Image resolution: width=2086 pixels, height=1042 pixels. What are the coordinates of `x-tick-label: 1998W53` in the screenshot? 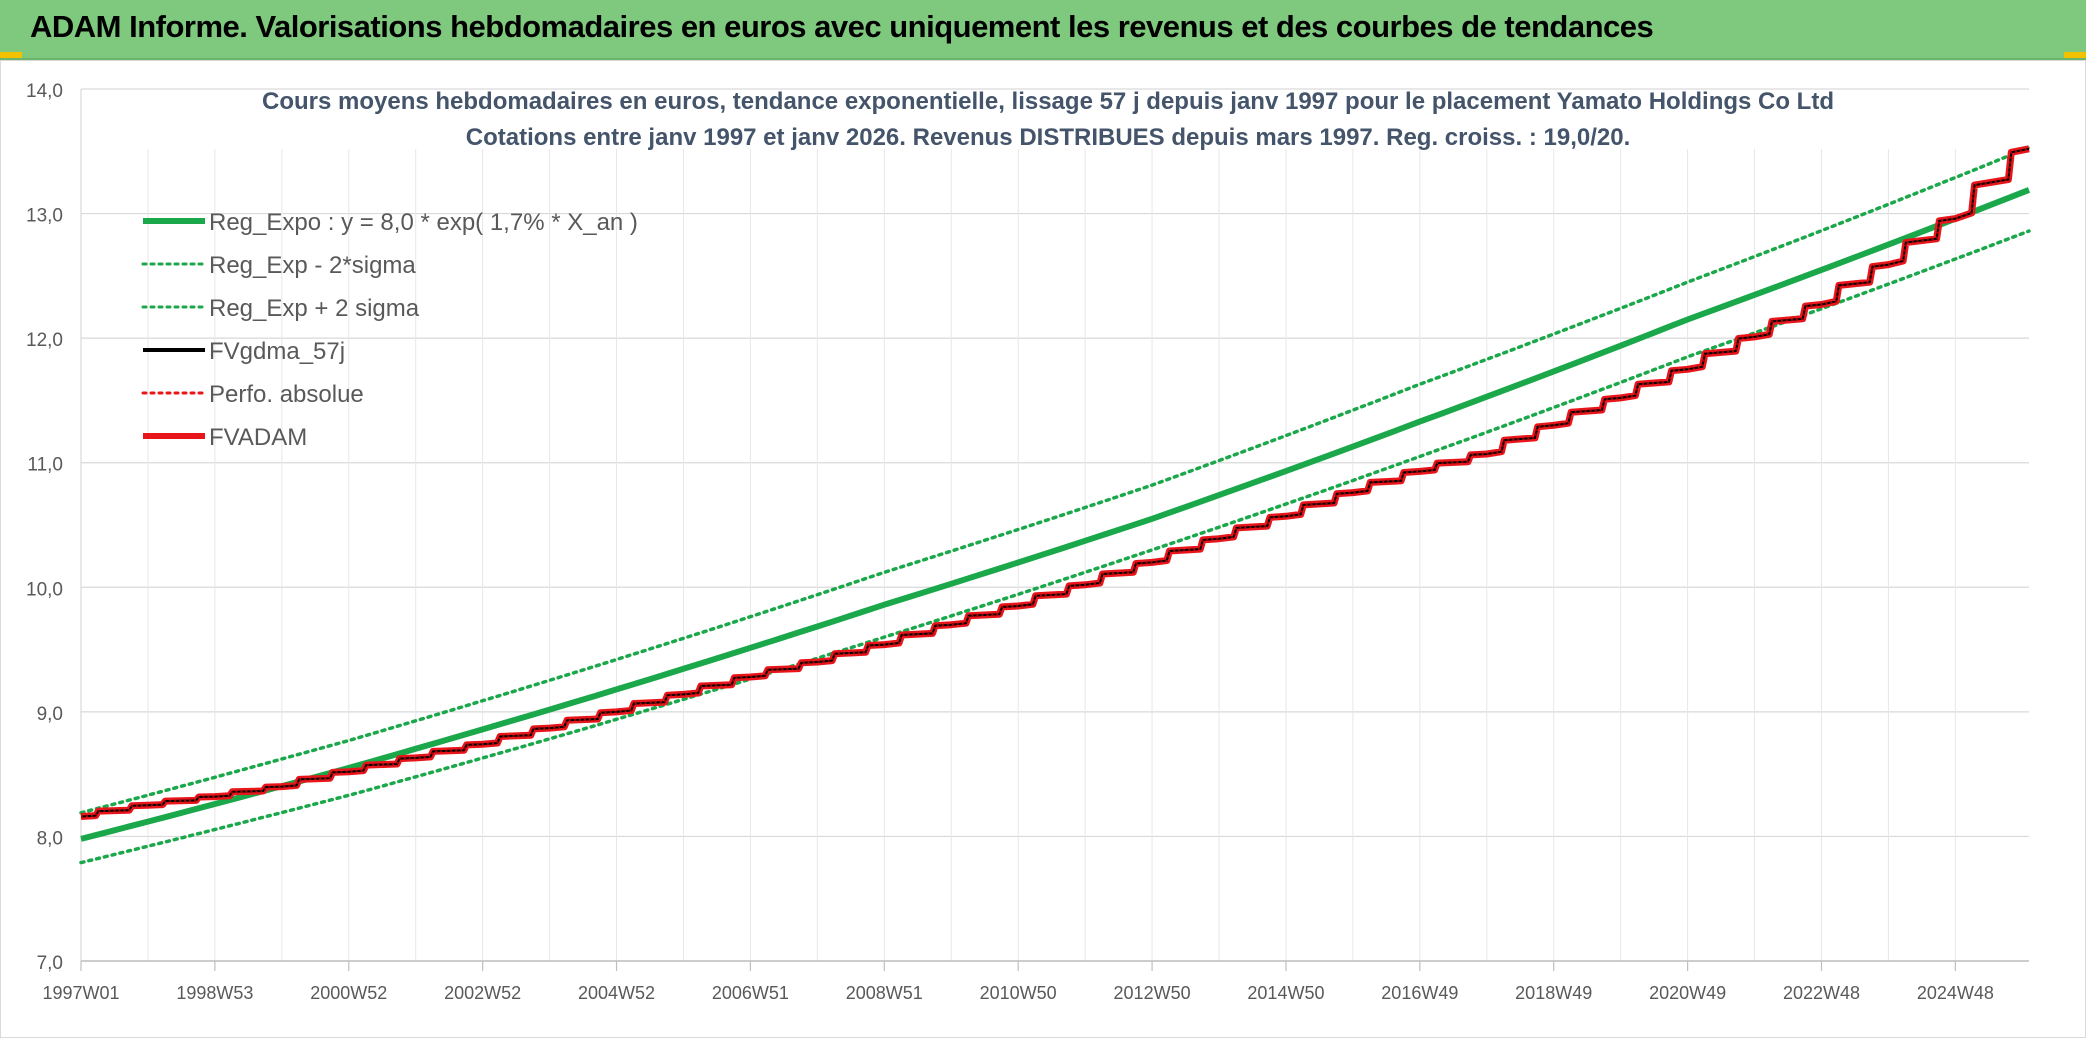 It's located at (214, 993).